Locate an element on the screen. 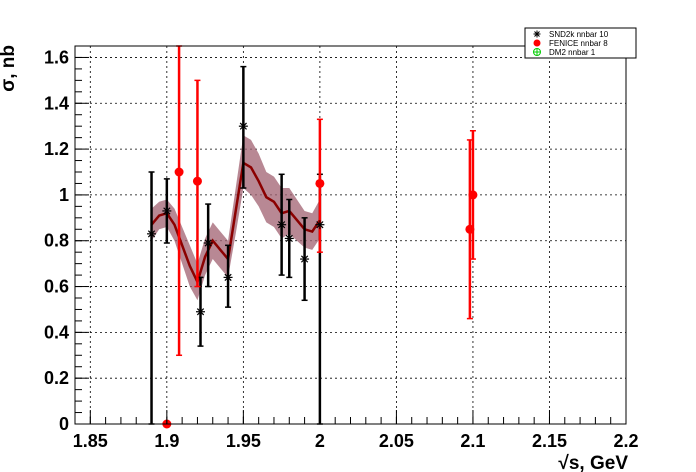 The image size is (696, 472). legend-star-icon is located at coordinates (537, 34).